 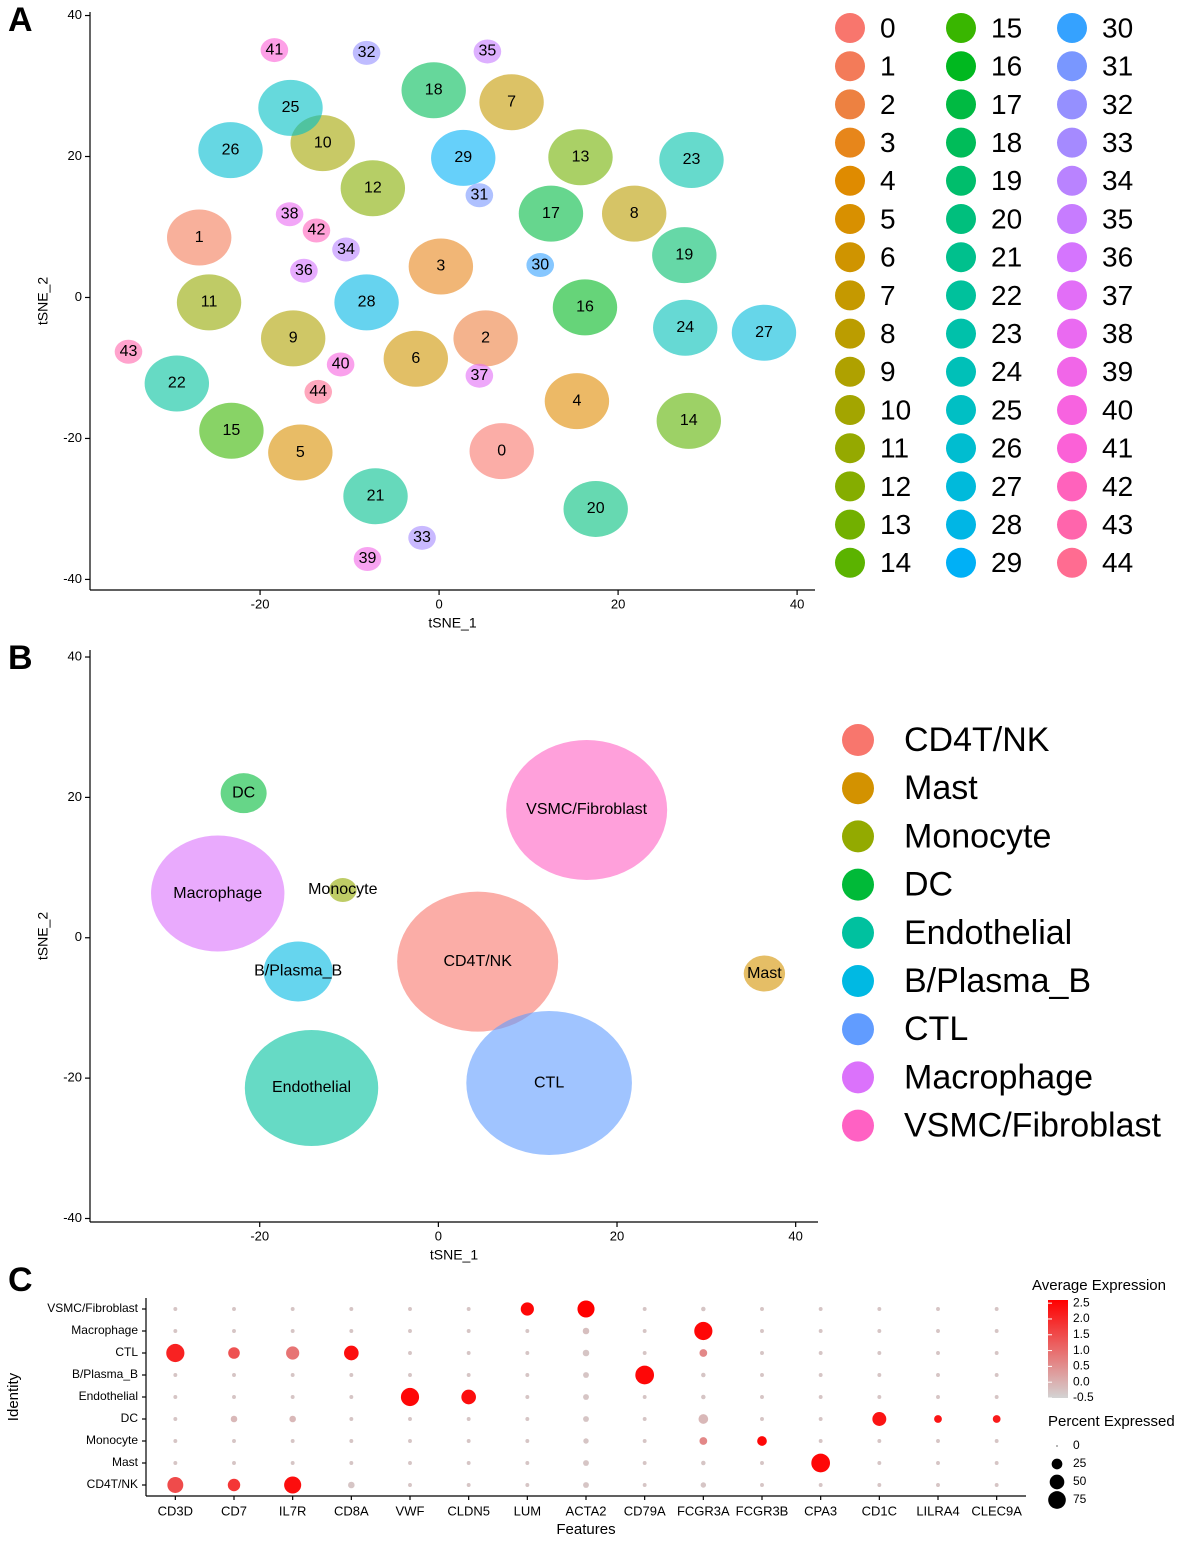 What do you see at coordinates (304, 270) in the screenshot?
I see `cluster-label: 36` at bounding box center [304, 270].